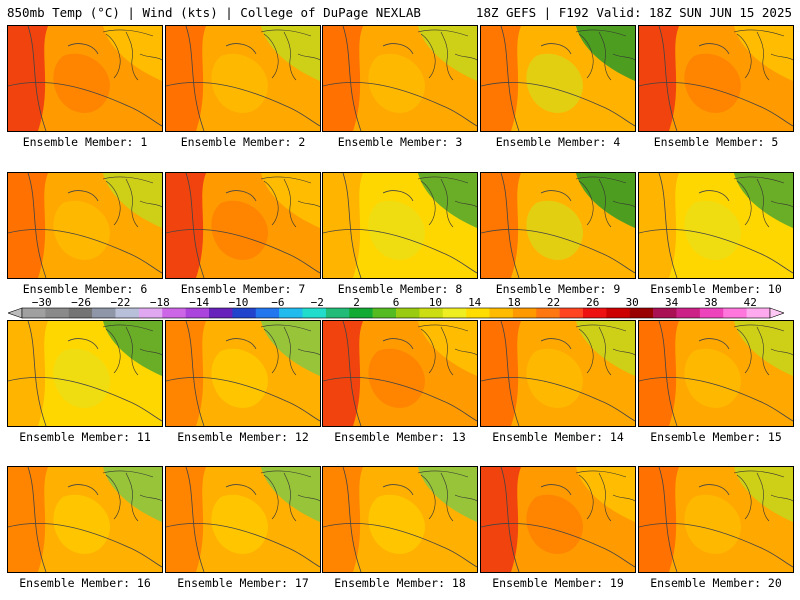  What do you see at coordinates (41, 302) in the screenshot?
I see `colorbar-tick-label: −30` at bounding box center [41, 302].